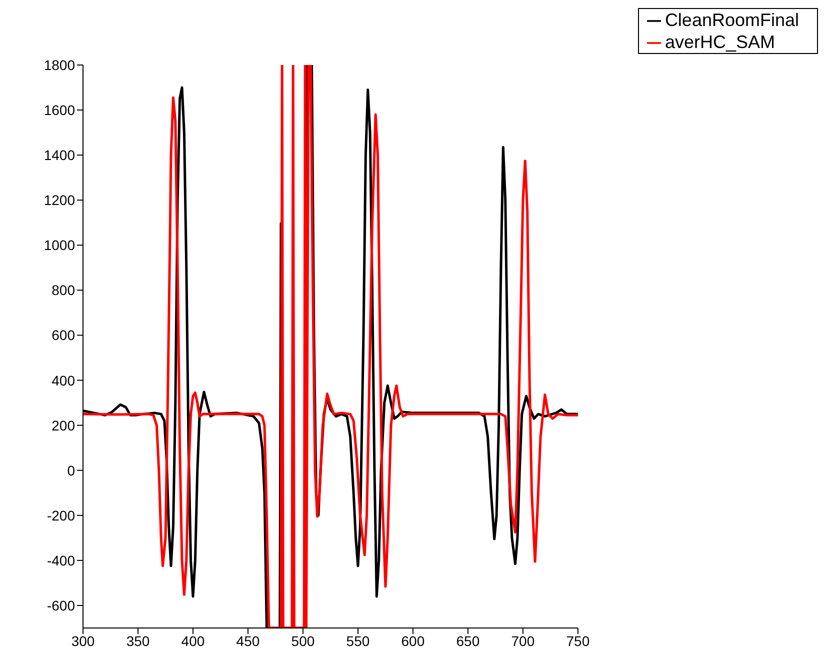 This screenshot has width=831, height=671. Describe the element at coordinates (138, 640) in the screenshot. I see `x-tick-label: 350` at that location.